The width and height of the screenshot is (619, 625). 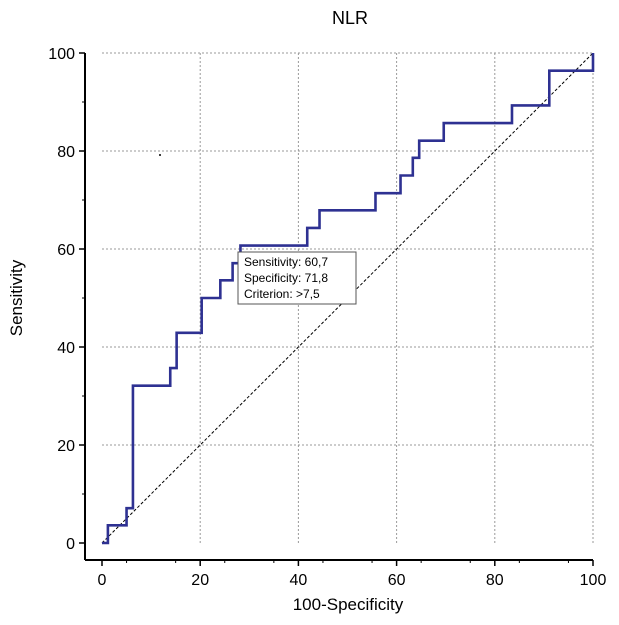 I want to click on tooltip-specificity: Specificity: 71,8, so click(x=286, y=278).